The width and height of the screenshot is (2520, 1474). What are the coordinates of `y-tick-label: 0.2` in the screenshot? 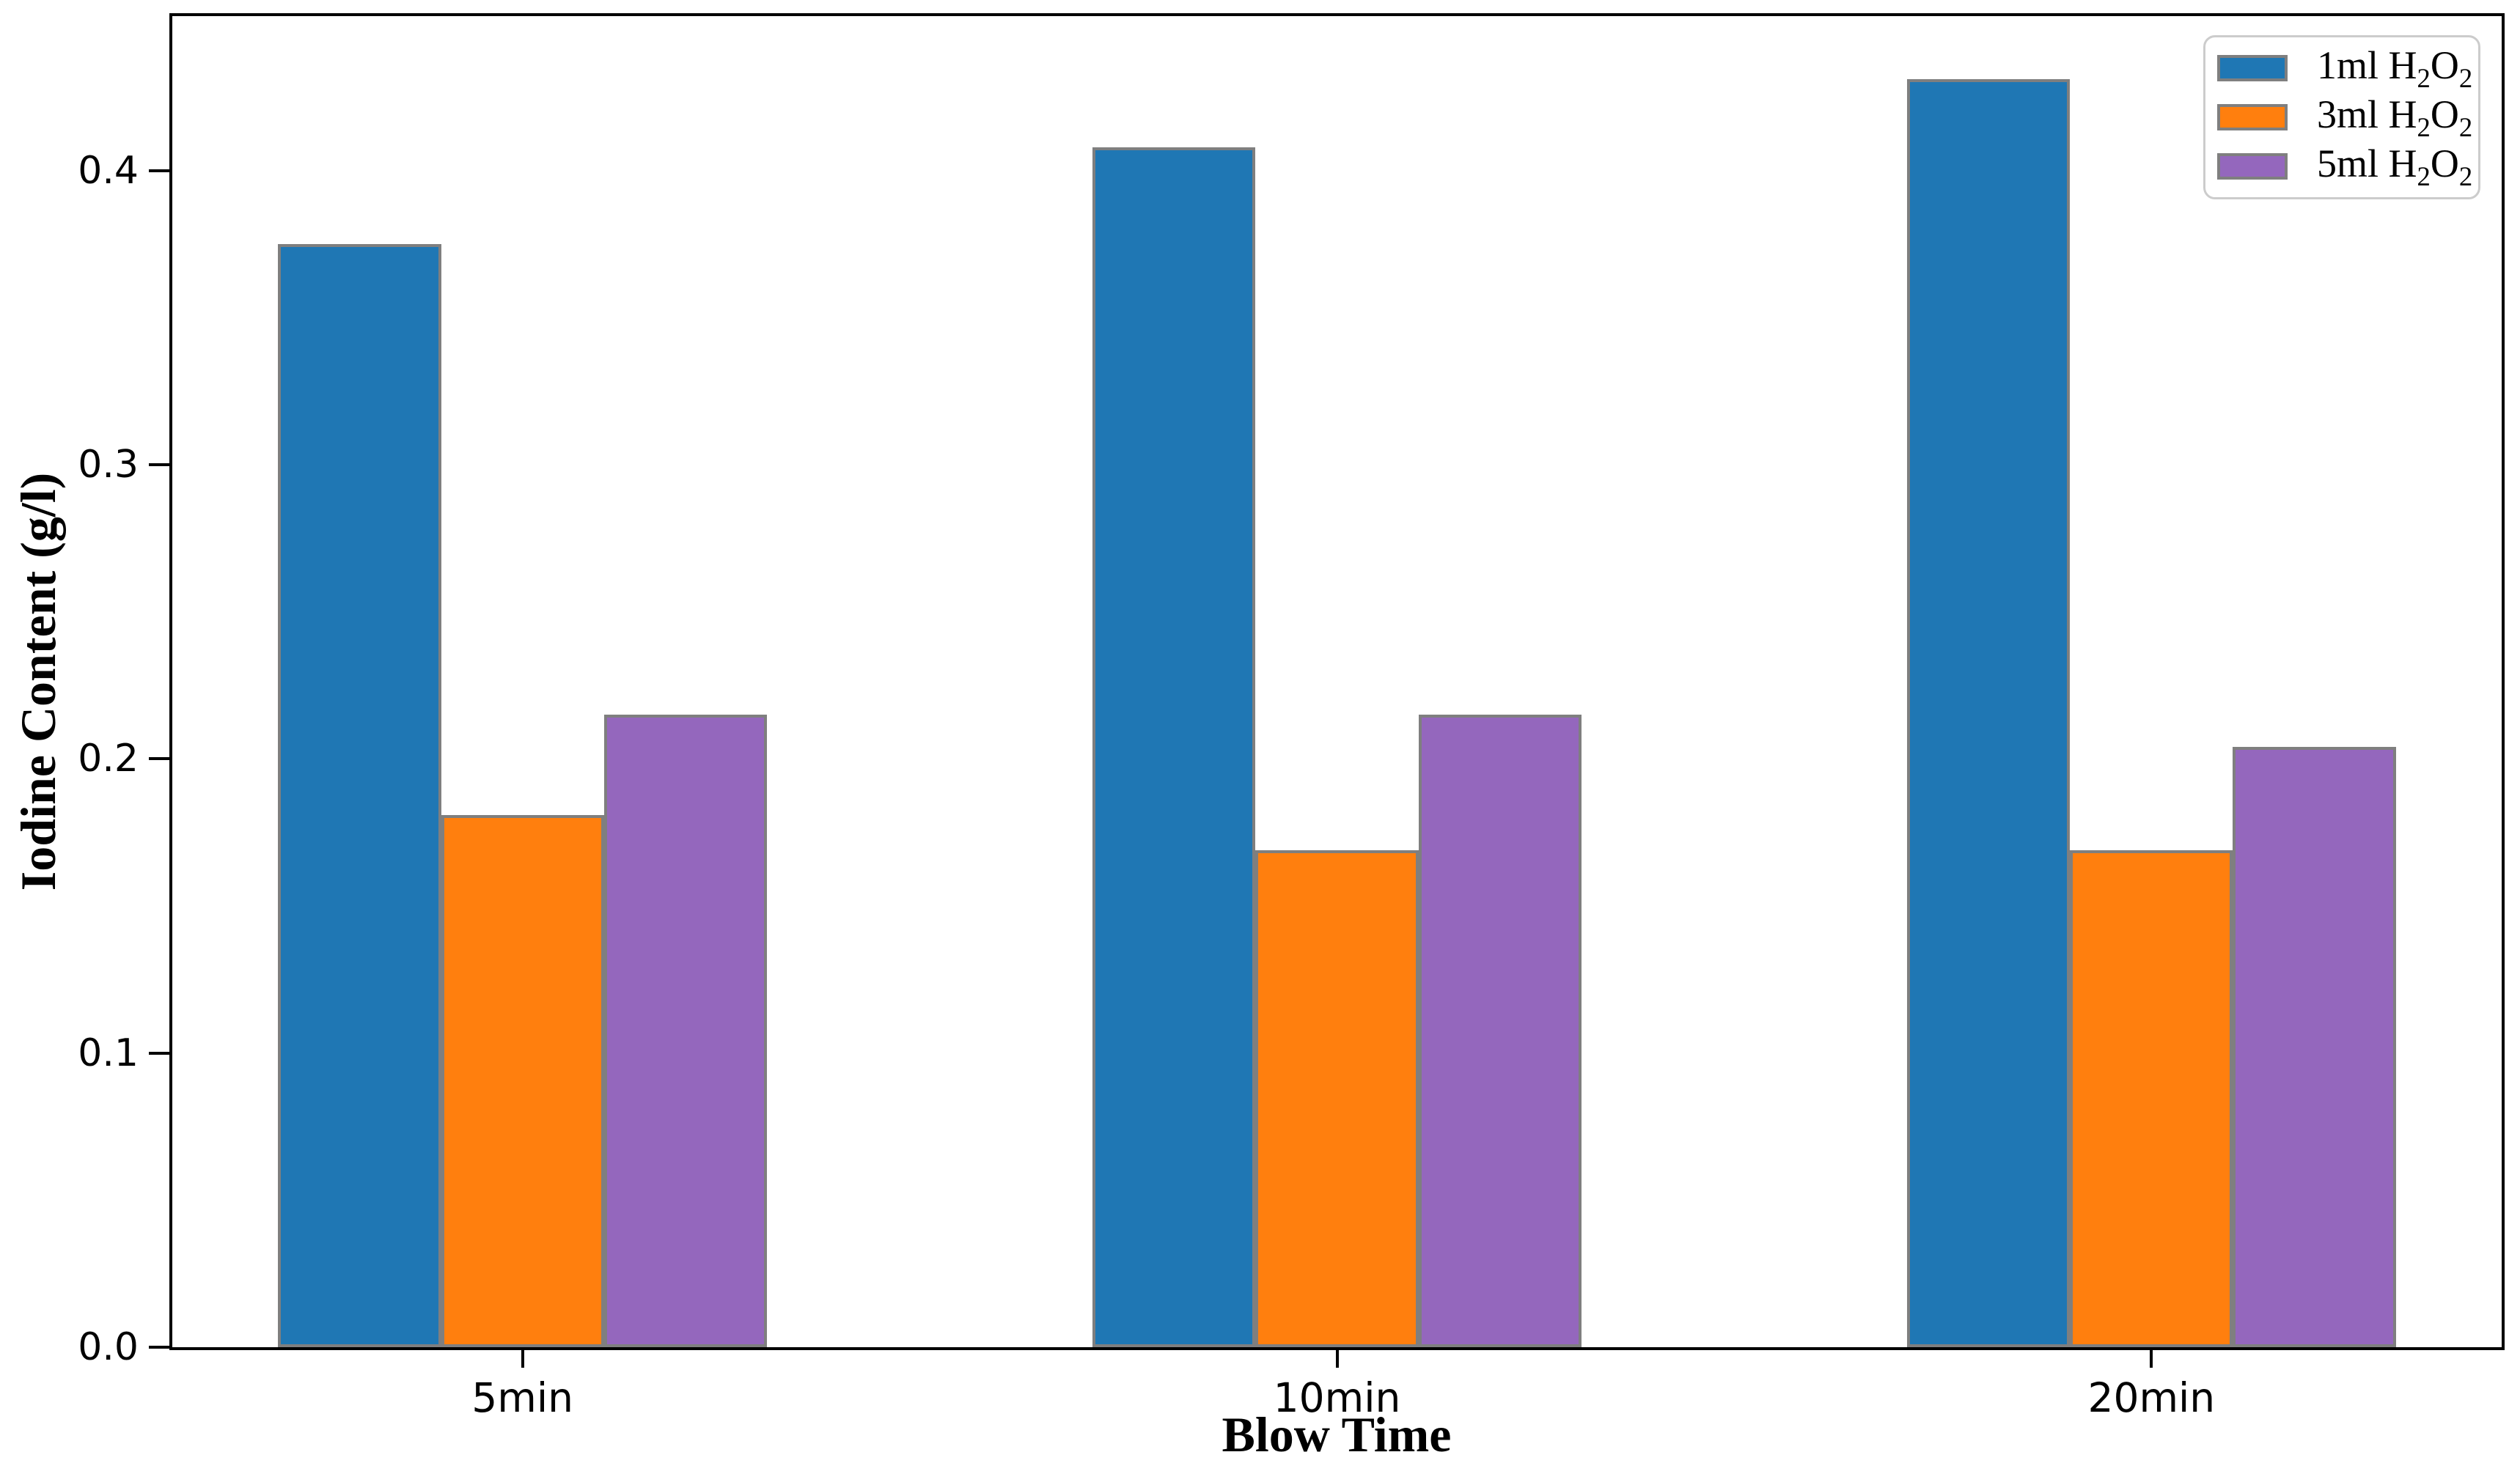 It's located at (108, 759).